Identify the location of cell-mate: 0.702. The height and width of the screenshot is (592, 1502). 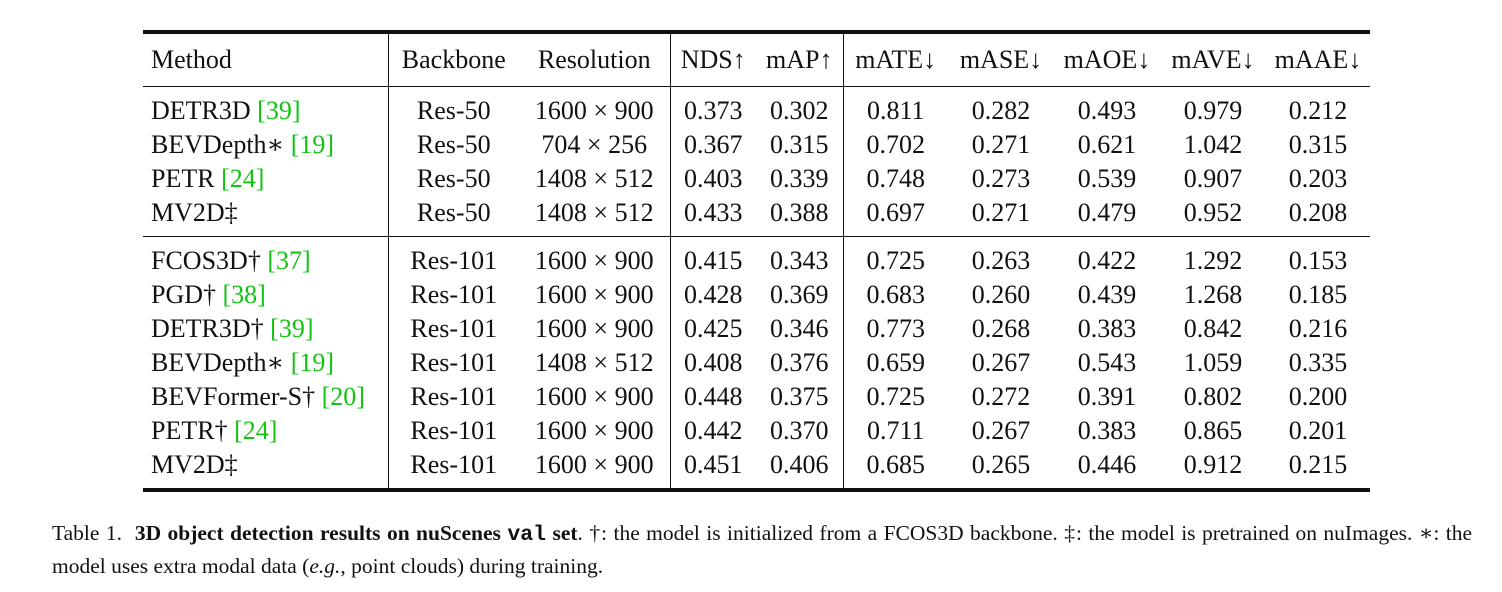
(896, 144).